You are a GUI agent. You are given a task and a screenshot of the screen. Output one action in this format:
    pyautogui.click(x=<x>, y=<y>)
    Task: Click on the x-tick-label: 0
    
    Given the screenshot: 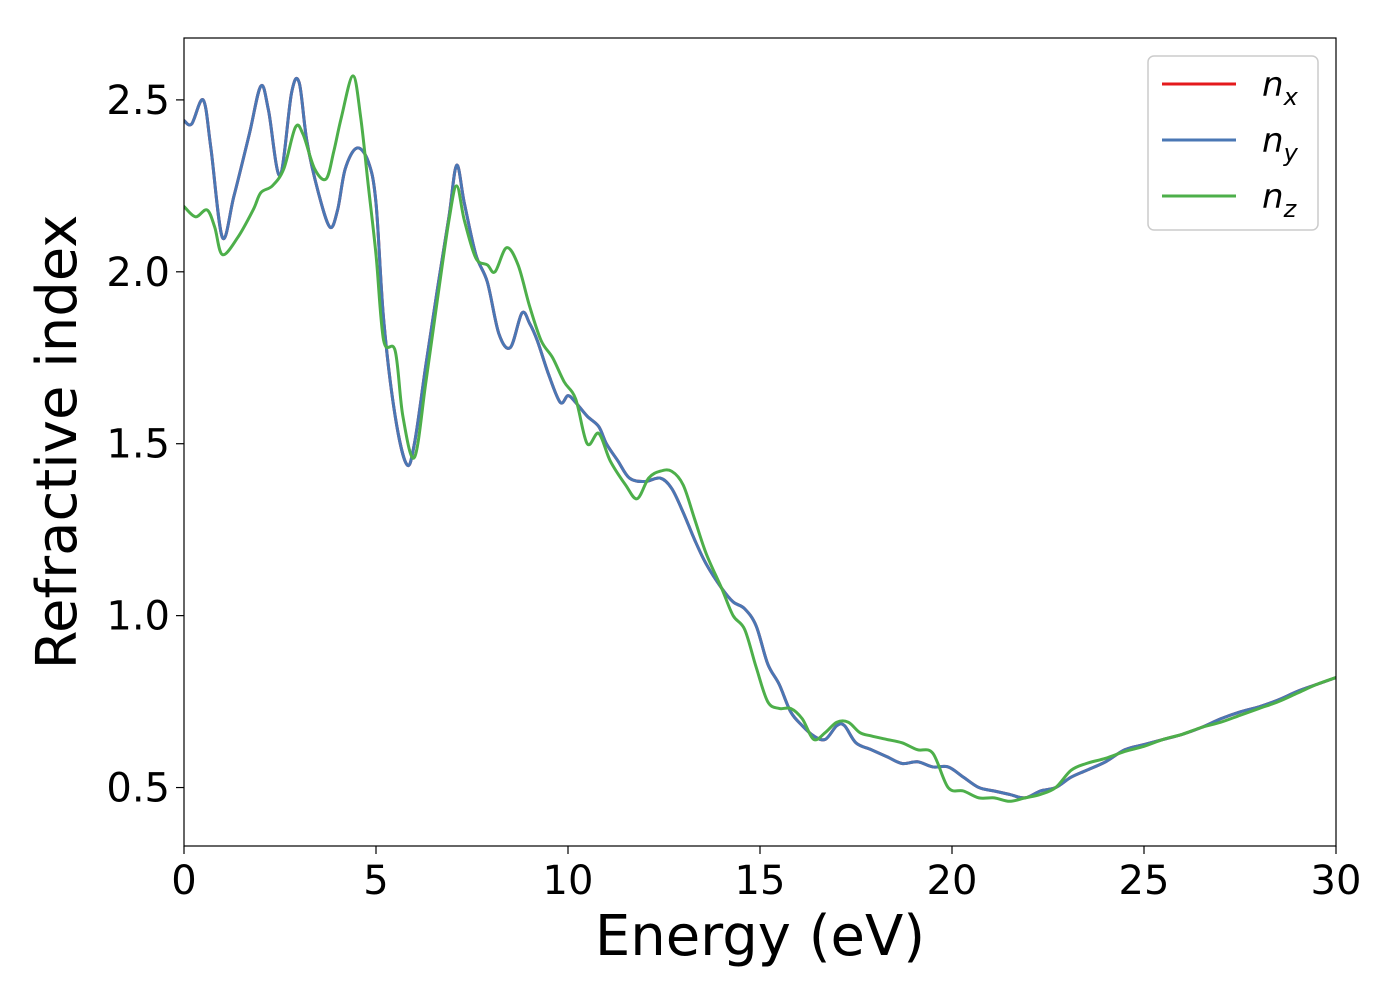 What is the action you would take?
    pyautogui.click(x=183, y=881)
    